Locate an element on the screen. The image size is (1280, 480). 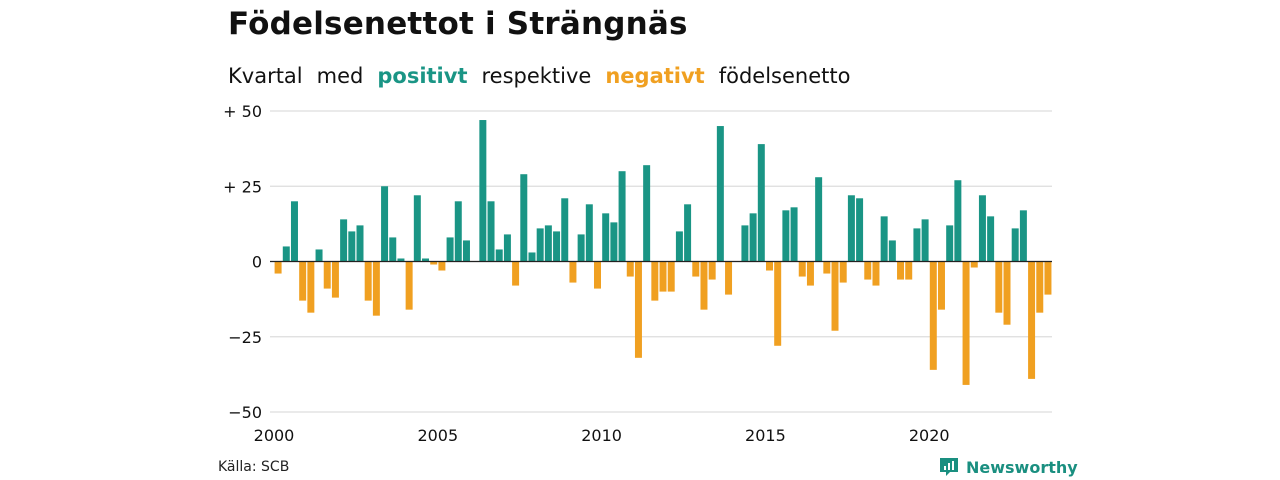
chart-title: Födelsenettot i Strängnäs is located at coordinates (458, 24).